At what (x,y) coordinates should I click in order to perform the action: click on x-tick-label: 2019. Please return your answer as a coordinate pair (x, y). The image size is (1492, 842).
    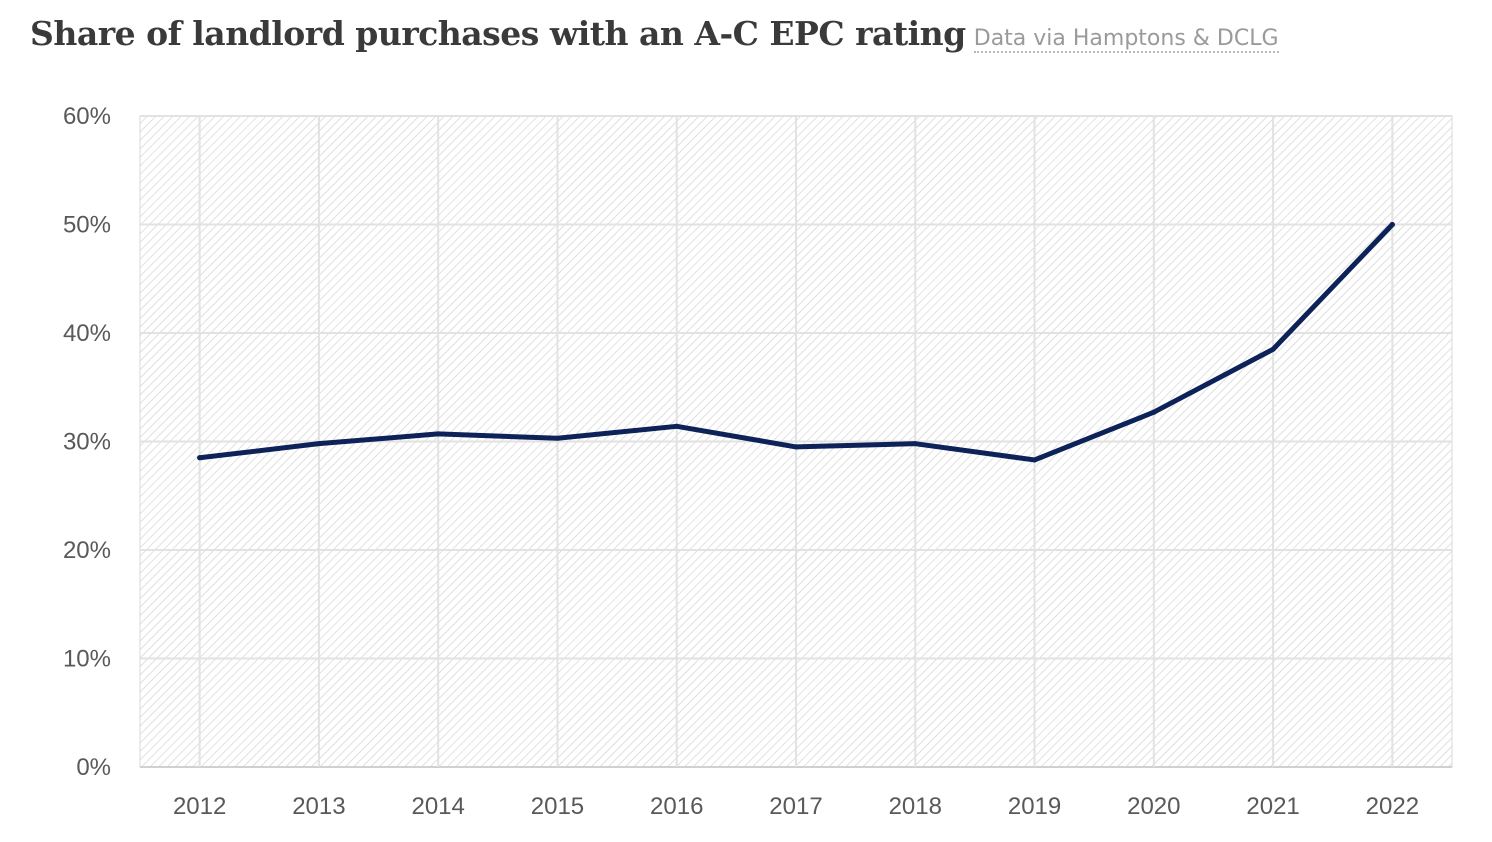
    Looking at the image, I should click on (1034, 806).